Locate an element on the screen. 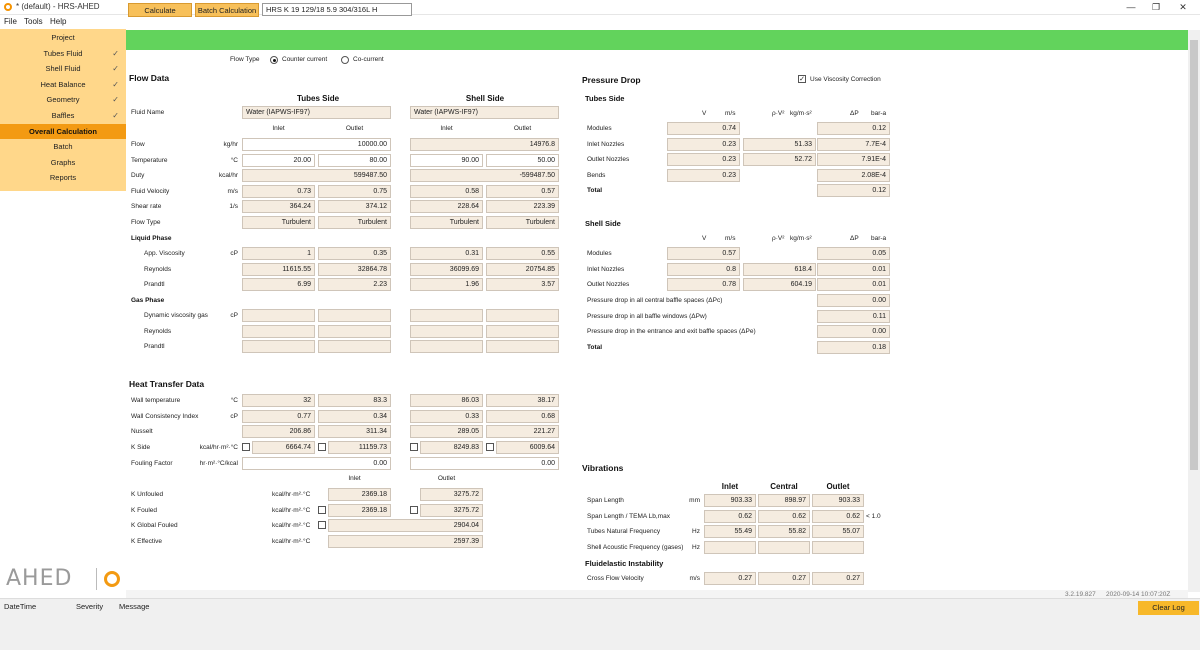  shell-h-bar: bar-a is located at coordinates (879, 238).